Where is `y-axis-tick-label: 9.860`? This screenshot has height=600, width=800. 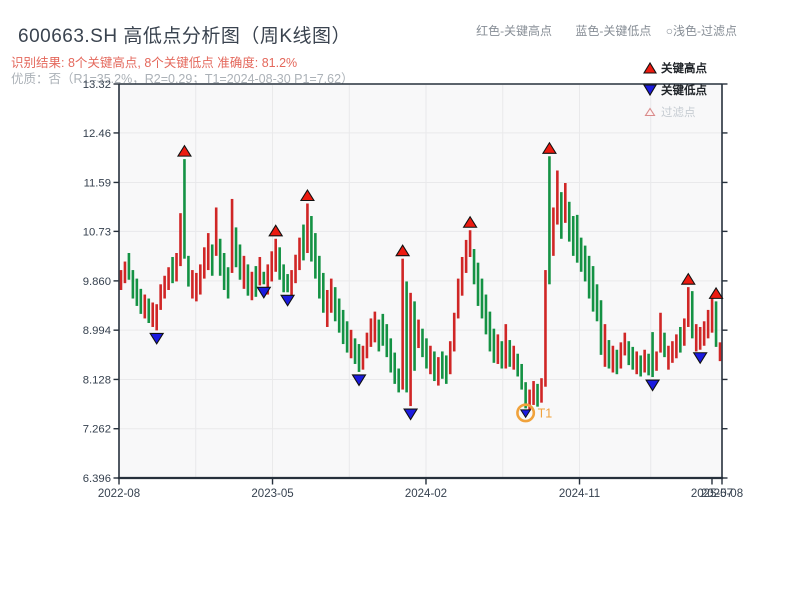 y-axis-tick-label: 9.860 is located at coordinates (97, 282).